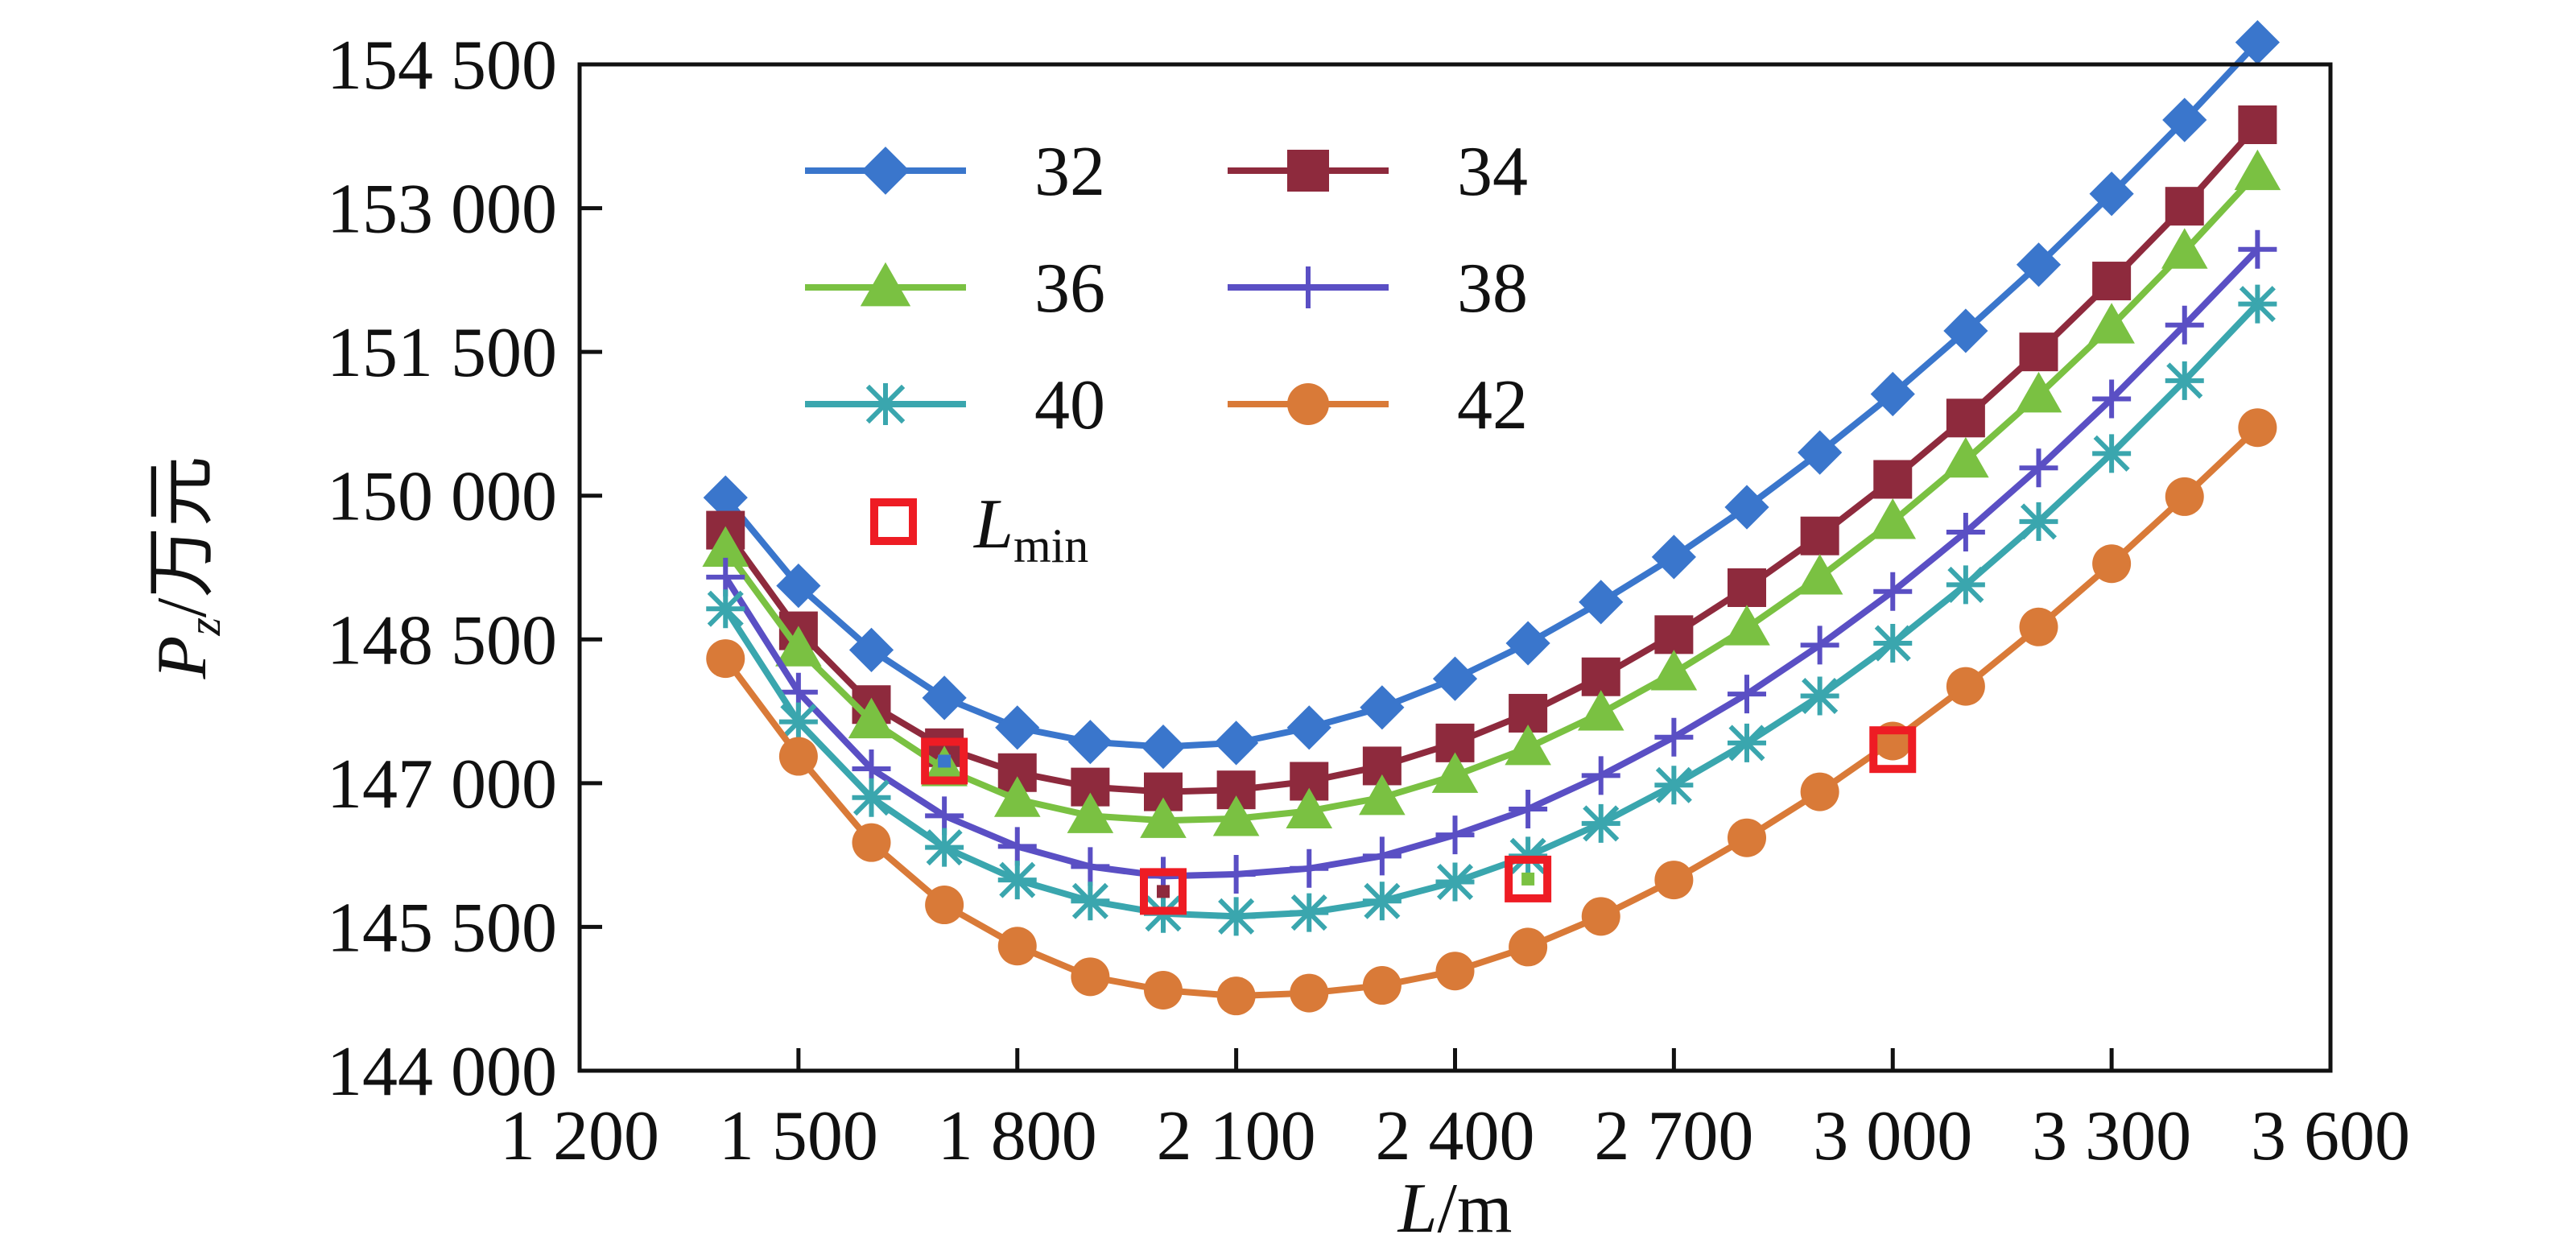 This screenshot has height=1247, width=2576. What do you see at coordinates (1673, 1136) in the screenshot?
I see `x-tick-label: 2 700` at bounding box center [1673, 1136].